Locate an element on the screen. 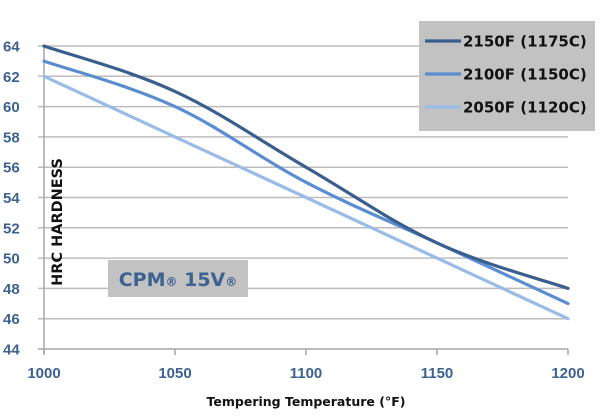  y-tick-label: 62 is located at coordinates (11, 77).